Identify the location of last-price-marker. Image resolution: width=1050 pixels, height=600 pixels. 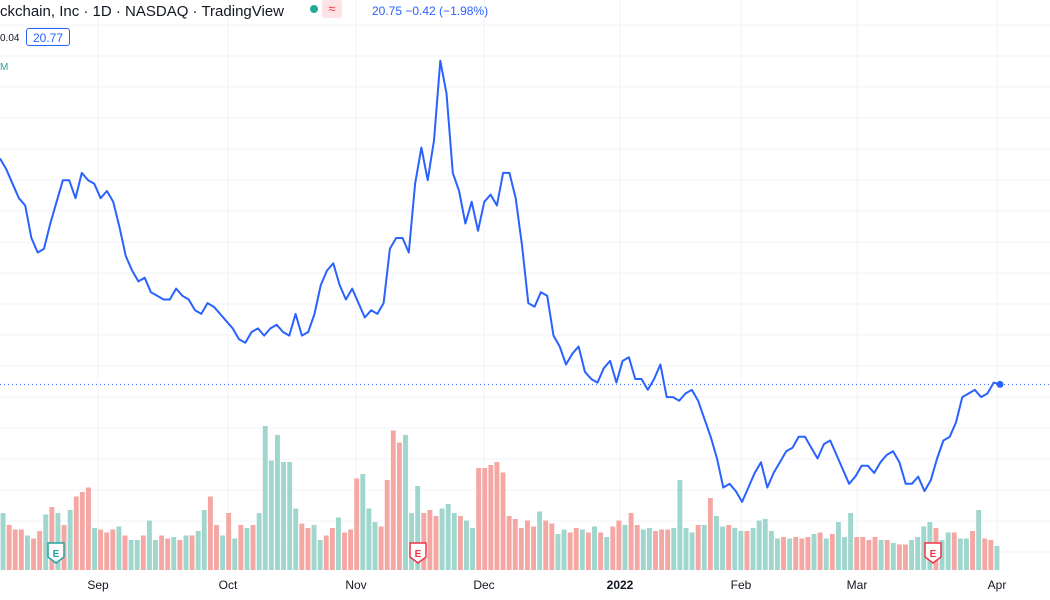
(1000, 384).